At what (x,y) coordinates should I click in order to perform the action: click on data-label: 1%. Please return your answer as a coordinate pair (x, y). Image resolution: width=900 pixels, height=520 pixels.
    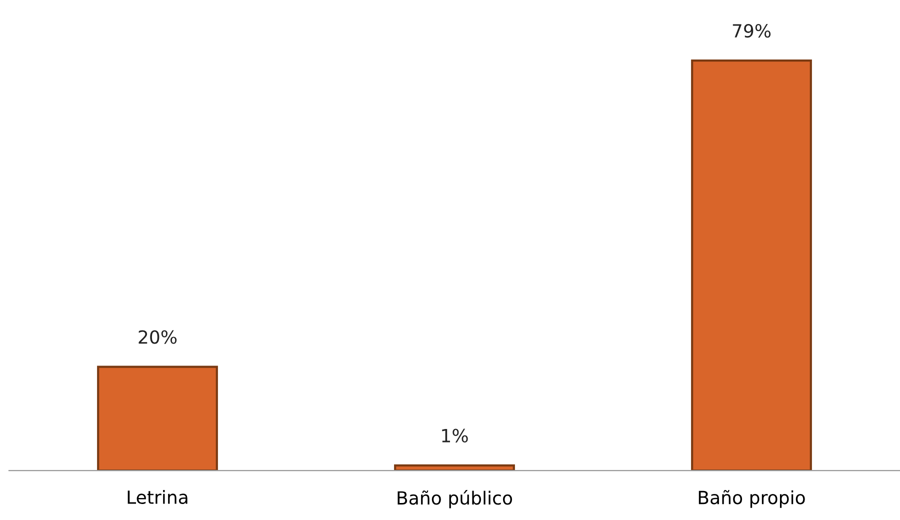
    Looking at the image, I should click on (455, 435).